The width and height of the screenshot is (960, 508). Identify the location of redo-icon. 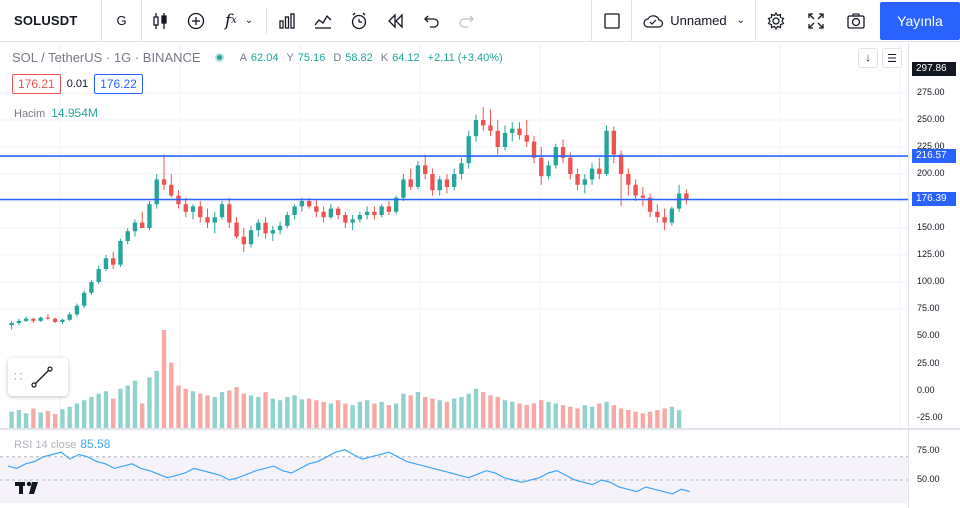
(467, 21).